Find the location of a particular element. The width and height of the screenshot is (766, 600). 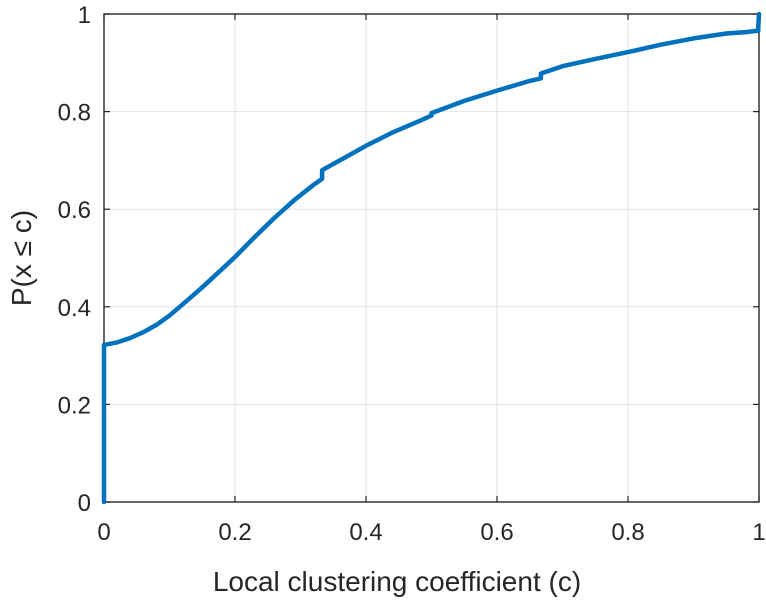

x-tick-label: 0.8 is located at coordinates (627, 532).